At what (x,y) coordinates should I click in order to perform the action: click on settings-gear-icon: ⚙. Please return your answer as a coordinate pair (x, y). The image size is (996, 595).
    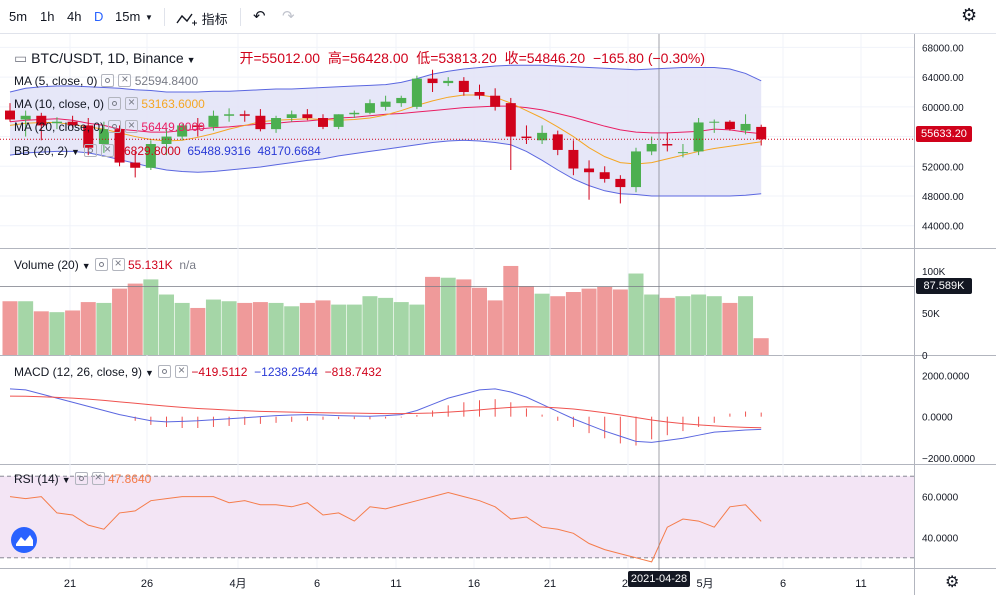
    Looking at the image, I should click on (969, 15).